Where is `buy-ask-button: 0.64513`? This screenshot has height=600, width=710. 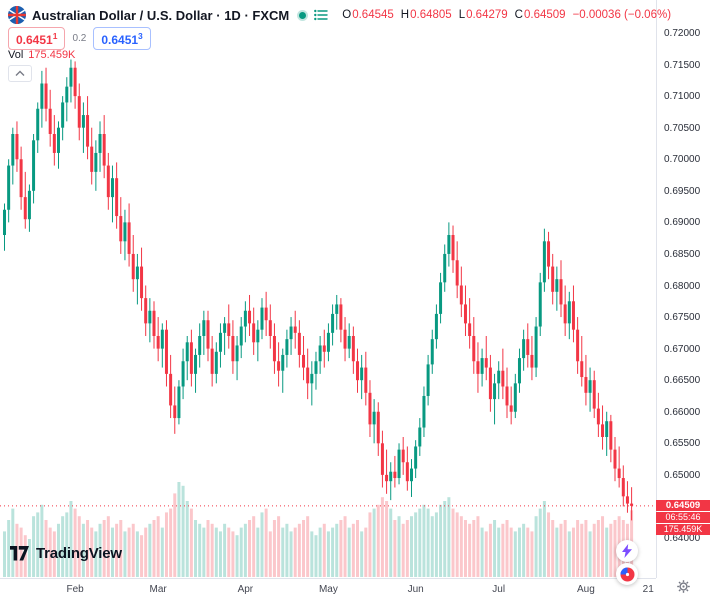 buy-ask-button: 0.64513 is located at coordinates (122, 38).